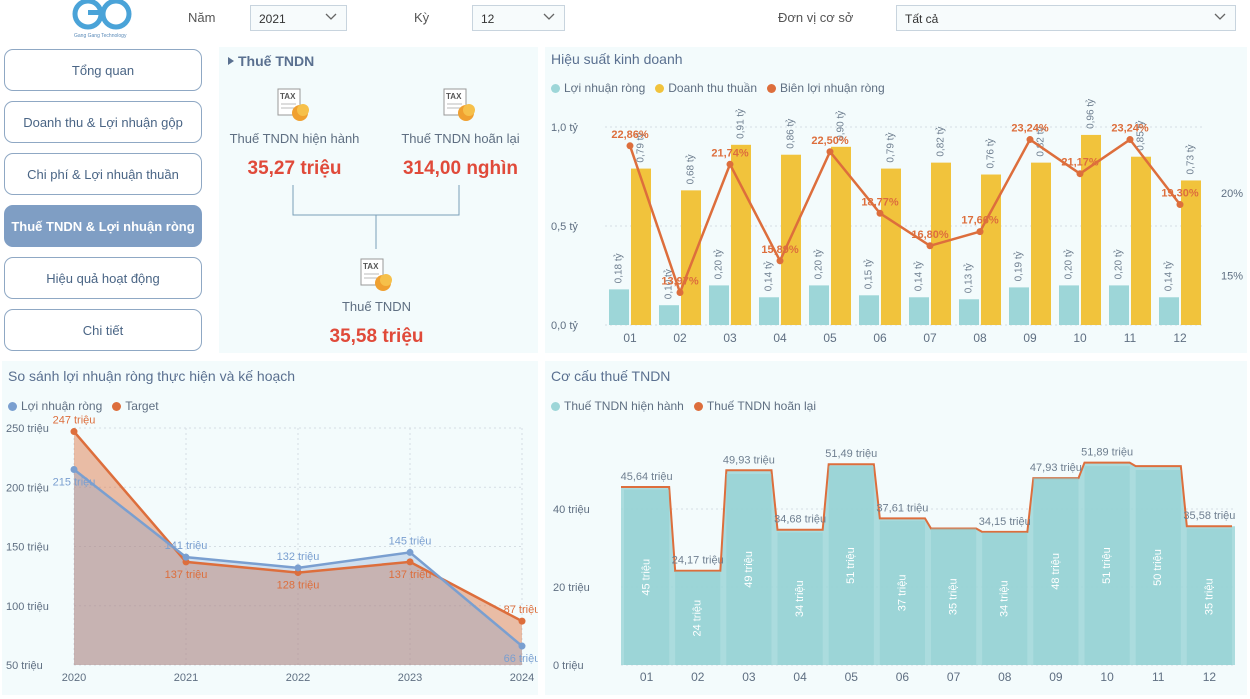 The image size is (1250, 699). Describe the element at coordinates (103, 174) in the screenshot. I see `nav-expense-net-profit: Chi phí & Lợi nhuận thuần` at that location.